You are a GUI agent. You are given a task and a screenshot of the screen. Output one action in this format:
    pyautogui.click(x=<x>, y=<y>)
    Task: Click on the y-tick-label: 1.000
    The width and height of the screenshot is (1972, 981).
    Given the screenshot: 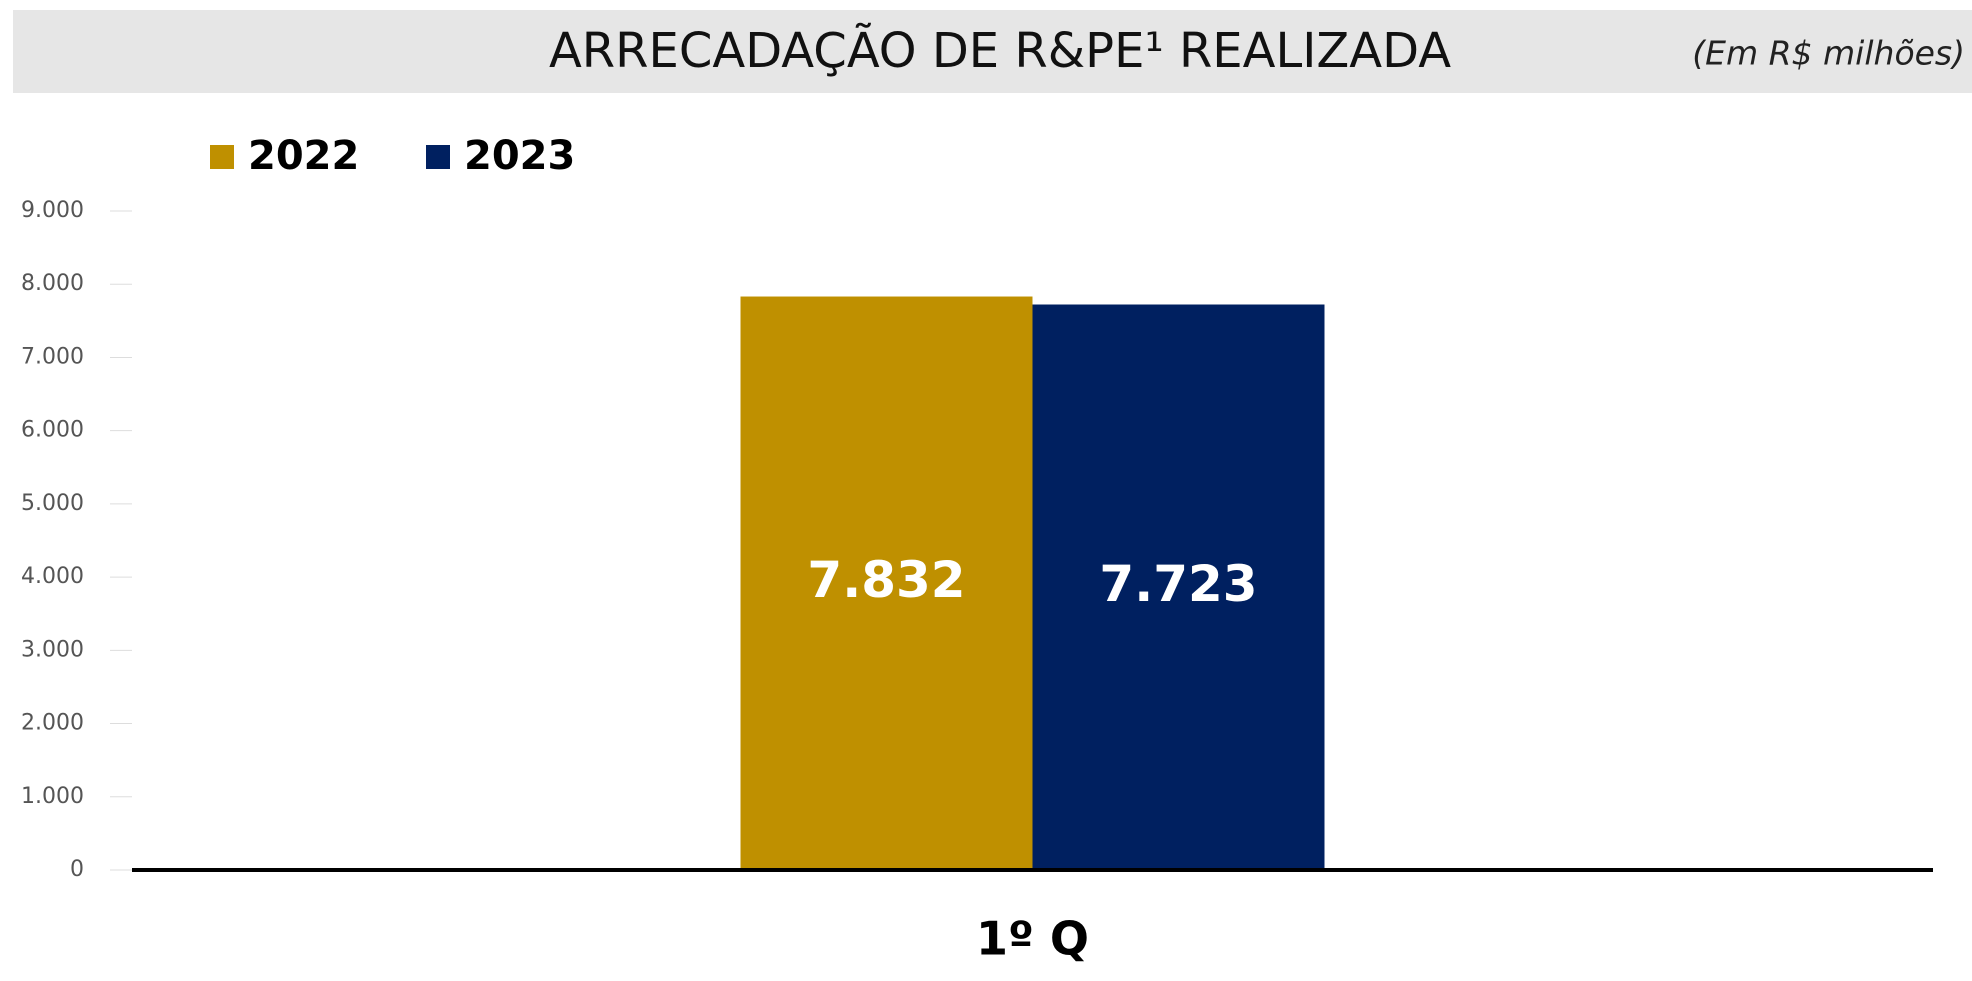 What is the action you would take?
    pyautogui.click(x=52, y=796)
    